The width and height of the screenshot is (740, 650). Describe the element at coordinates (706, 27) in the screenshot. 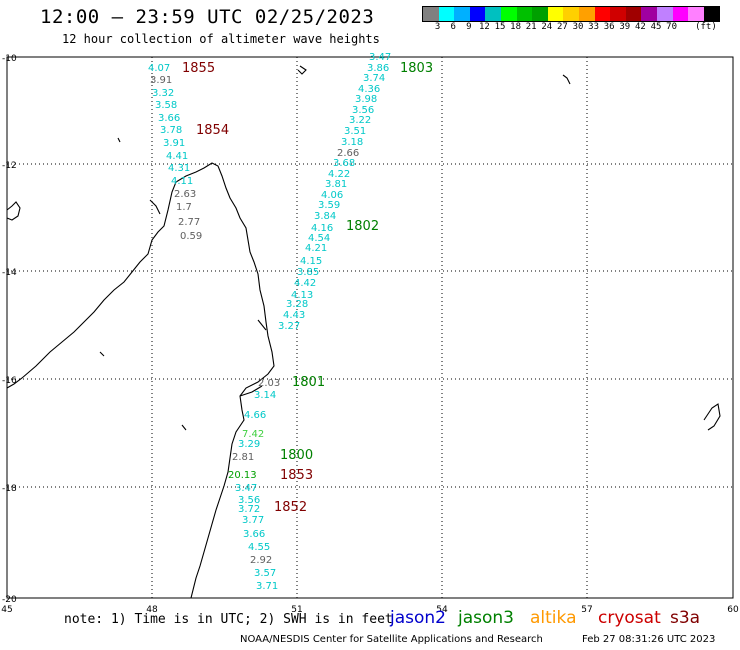

I see `colorbar-unit: (ft)` at that location.